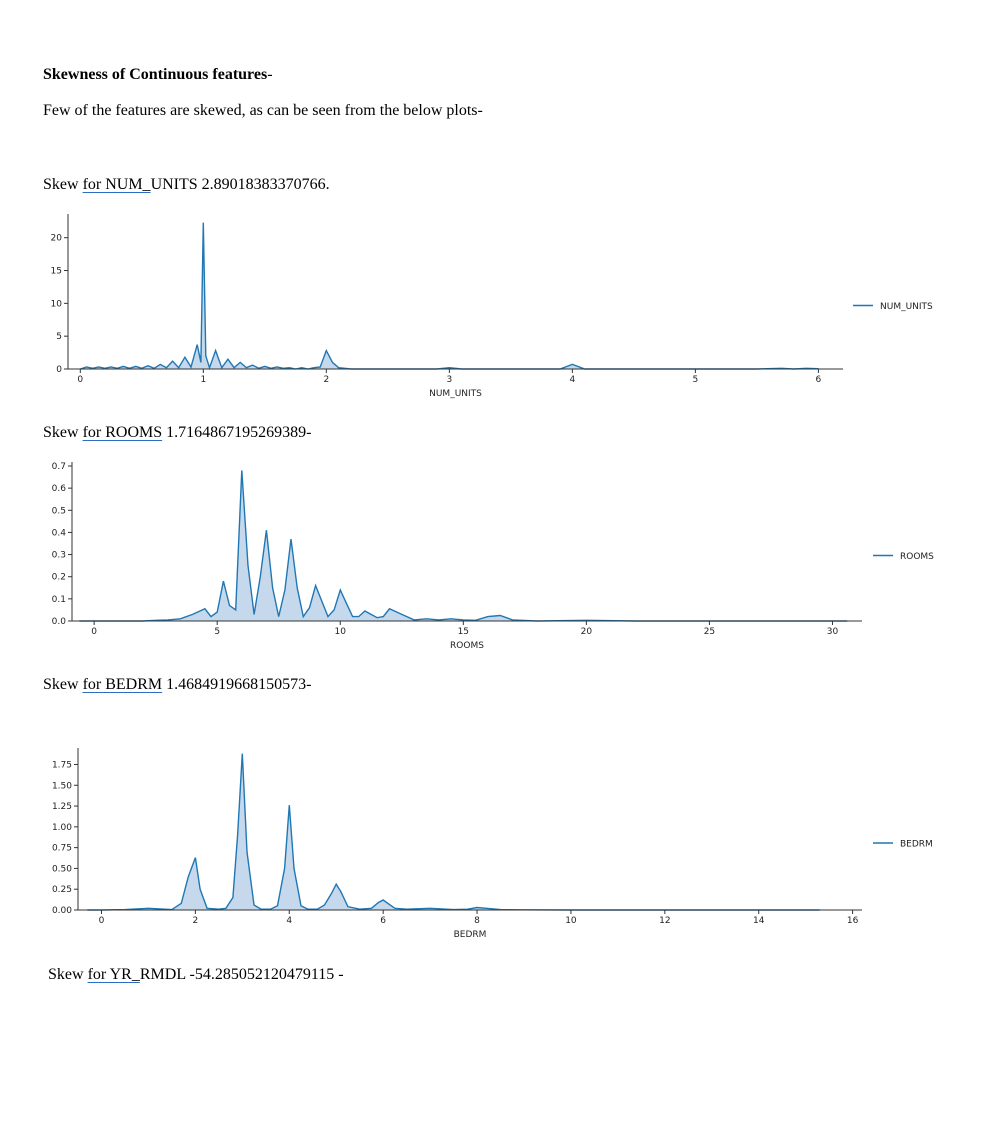 Image resolution: width=991 pixels, height=1141 pixels. What do you see at coordinates (59, 533) in the screenshot?
I see `y-tick-label: 0.4` at bounding box center [59, 533].